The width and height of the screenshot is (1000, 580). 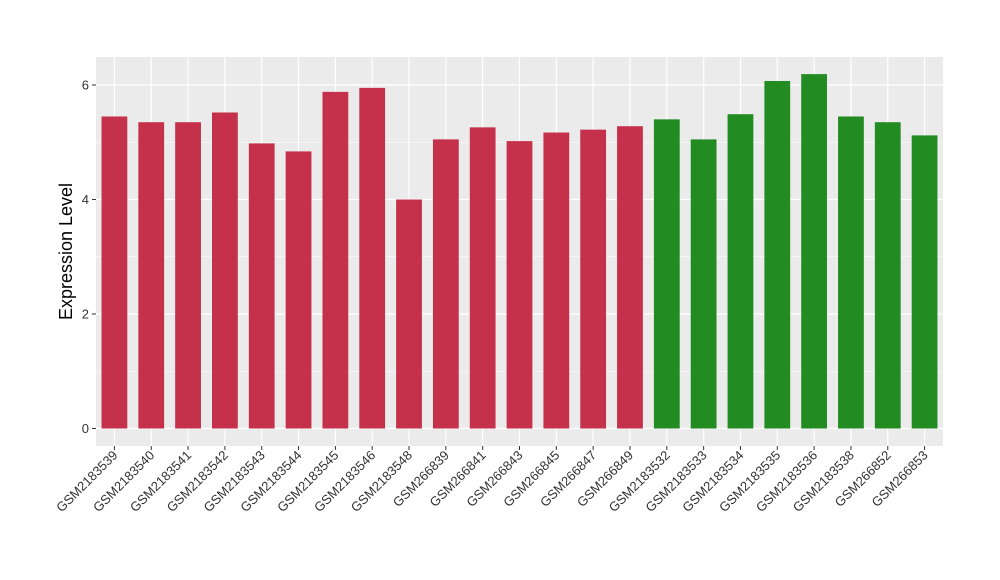 I want to click on bar-gsm266852, so click(x=887, y=275).